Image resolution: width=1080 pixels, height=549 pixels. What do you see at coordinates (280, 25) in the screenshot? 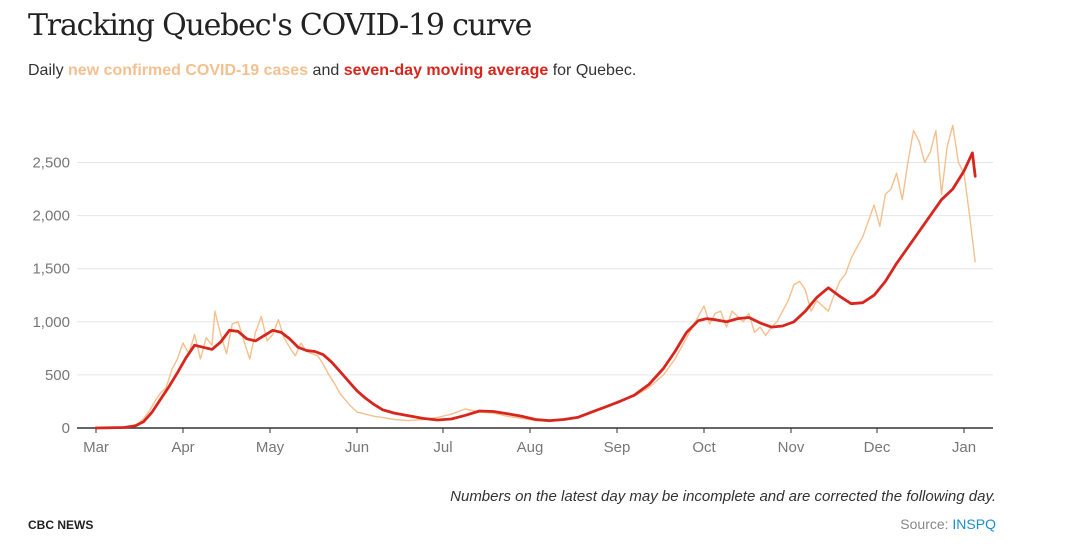
I see `chart-title: Tracking Quebec's COVID-19 curve` at bounding box center [280, 25].